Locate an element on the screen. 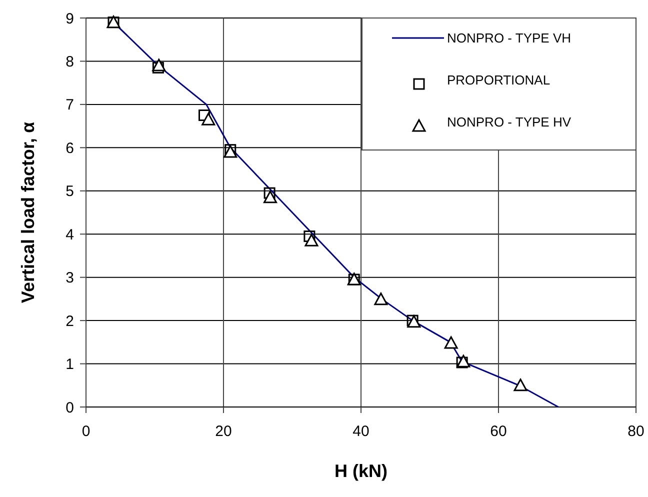  x-axis-title: H (kN) is located at coordinates (361, 471).